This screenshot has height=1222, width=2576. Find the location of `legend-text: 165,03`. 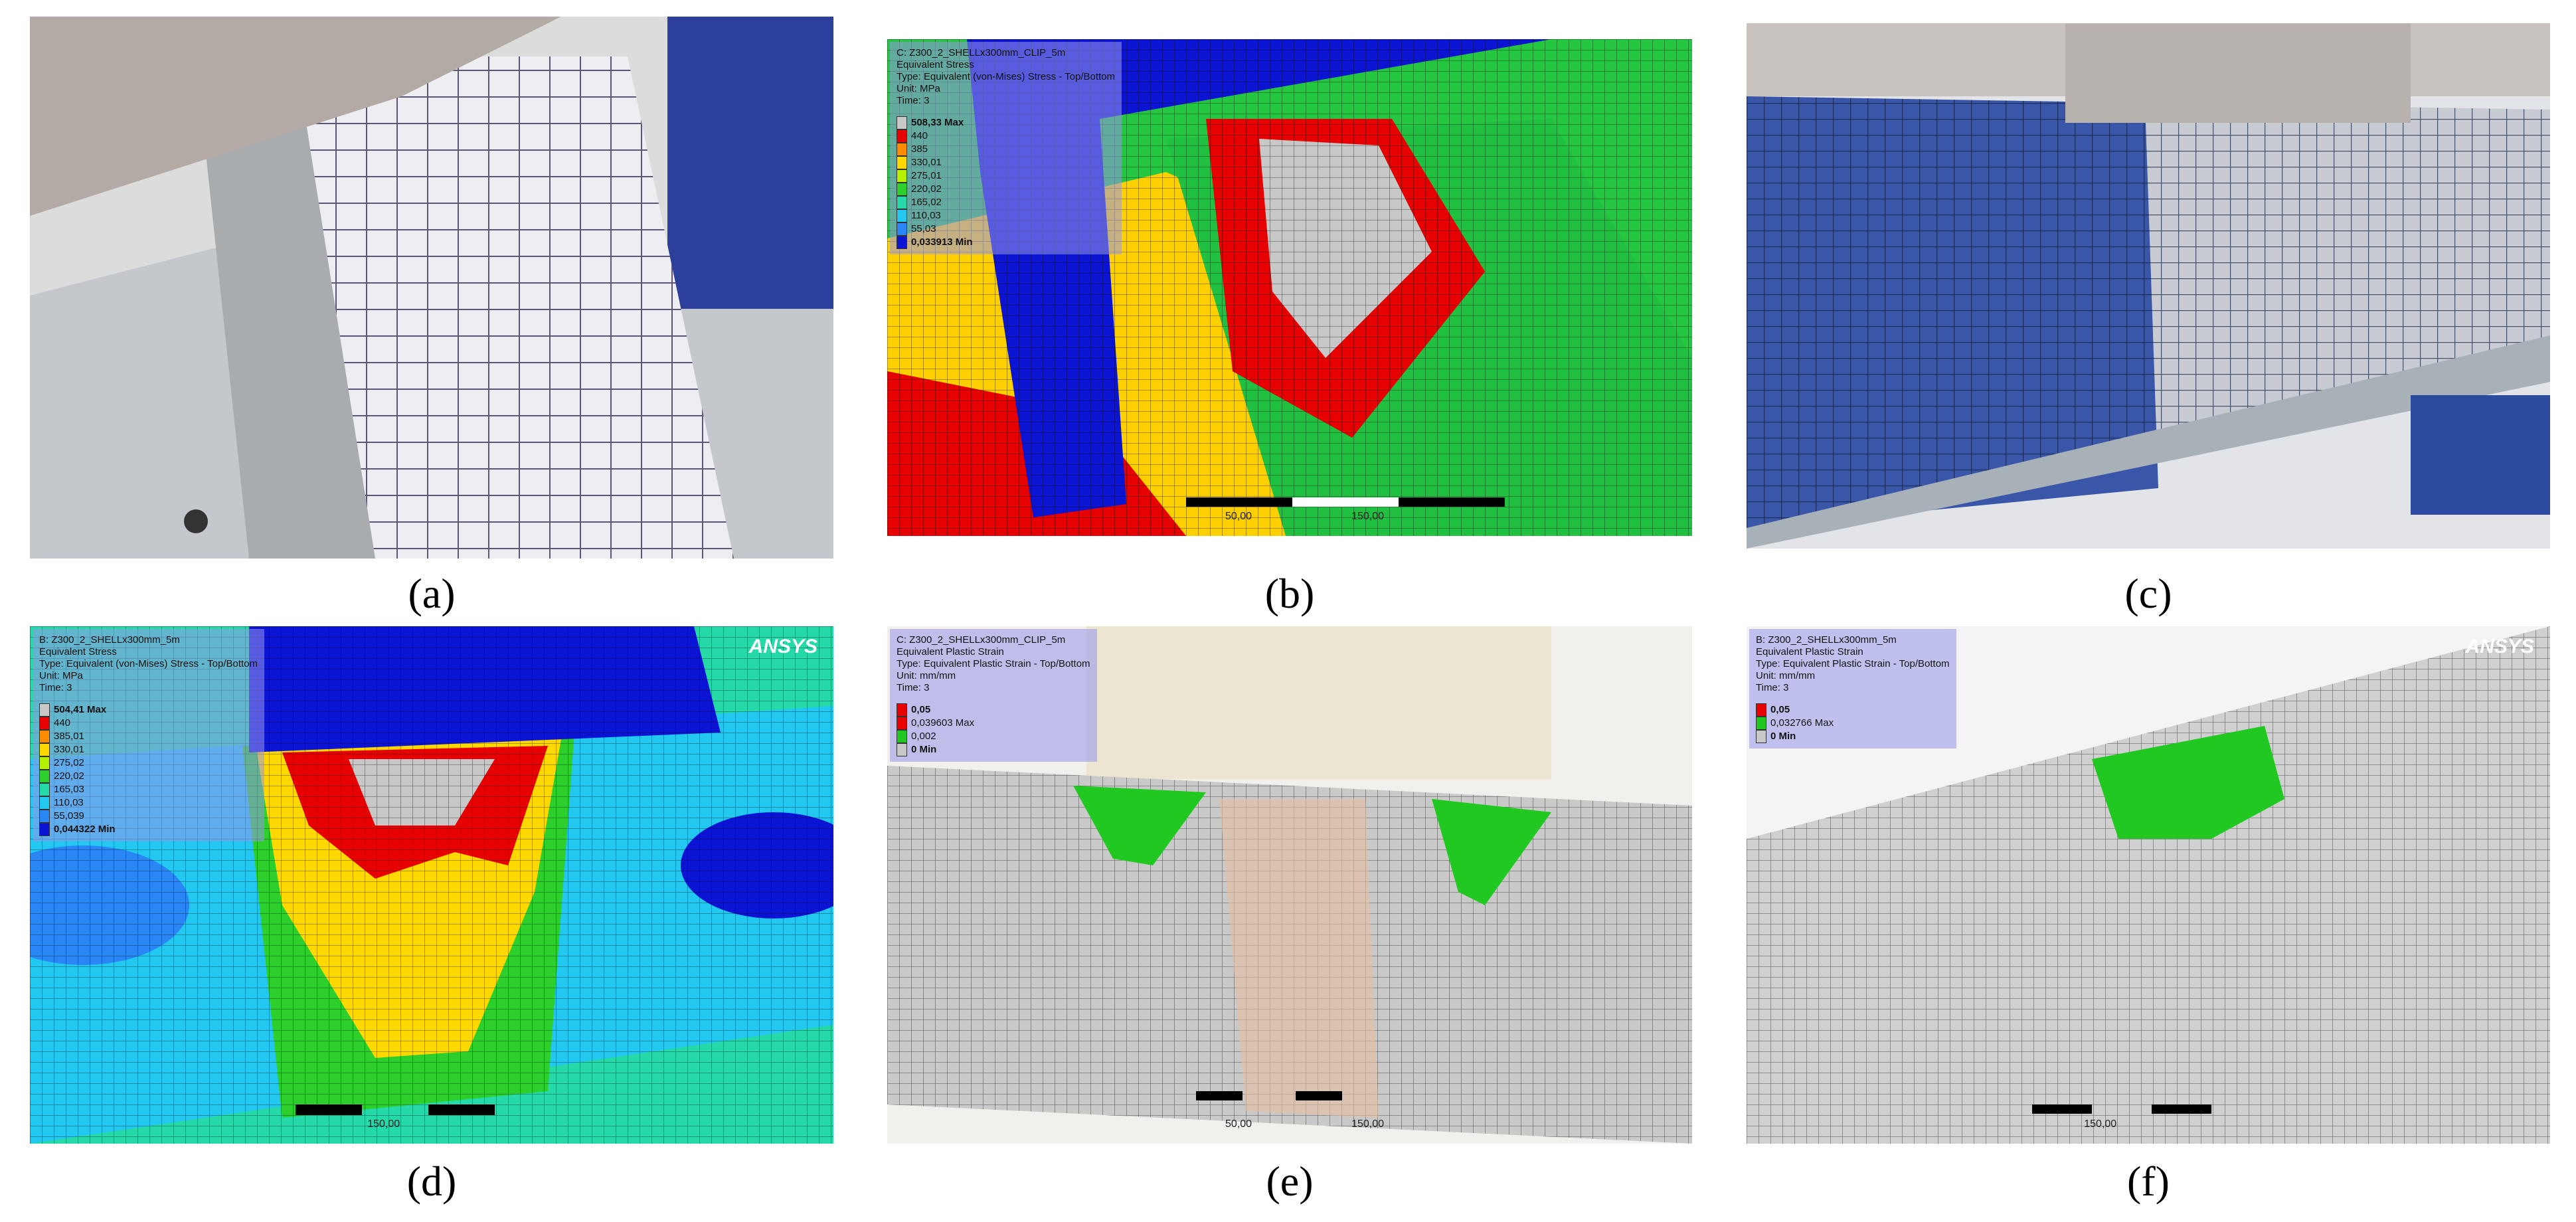

legend-text: 165,03 is located at coordinates (69, 789).